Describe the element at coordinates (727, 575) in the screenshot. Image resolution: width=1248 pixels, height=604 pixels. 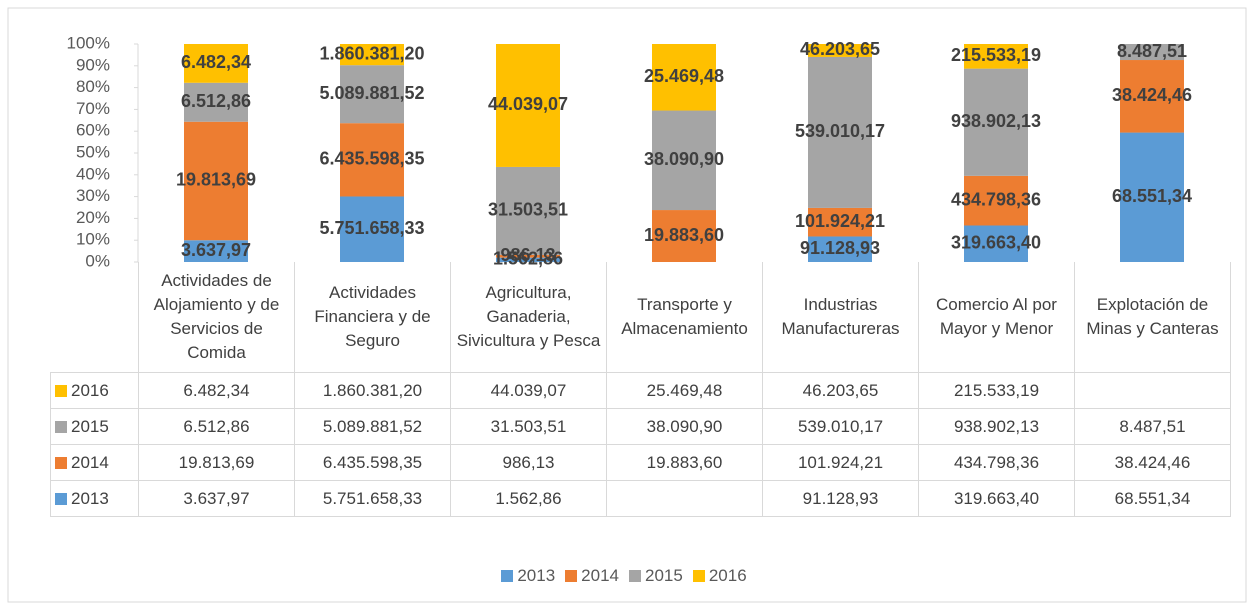
I see `legend-label: 2016` at that location.